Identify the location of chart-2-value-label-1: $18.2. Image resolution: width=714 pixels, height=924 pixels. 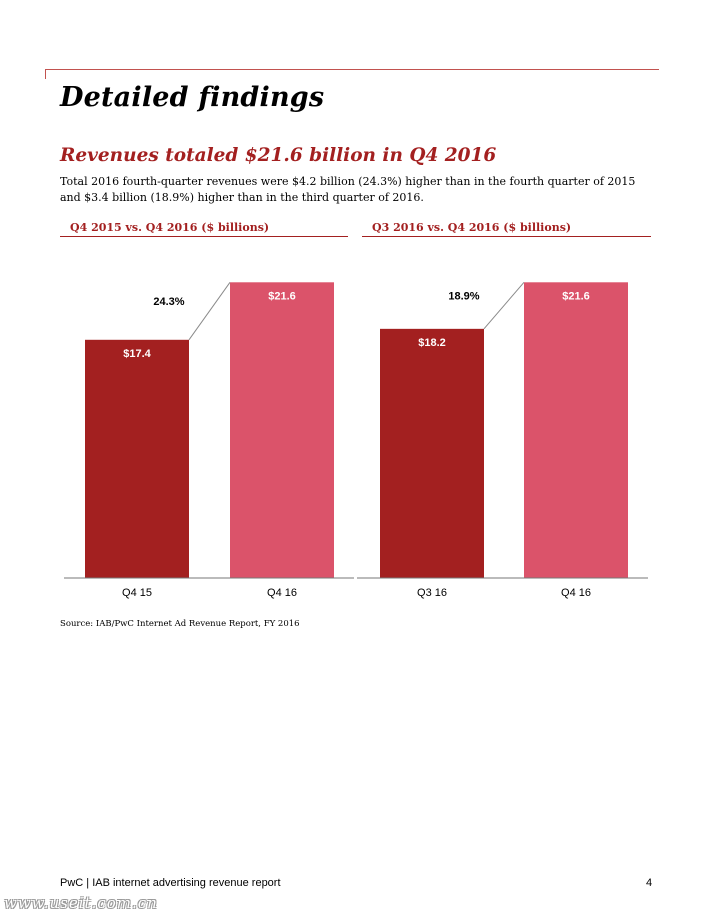
(432, 343).